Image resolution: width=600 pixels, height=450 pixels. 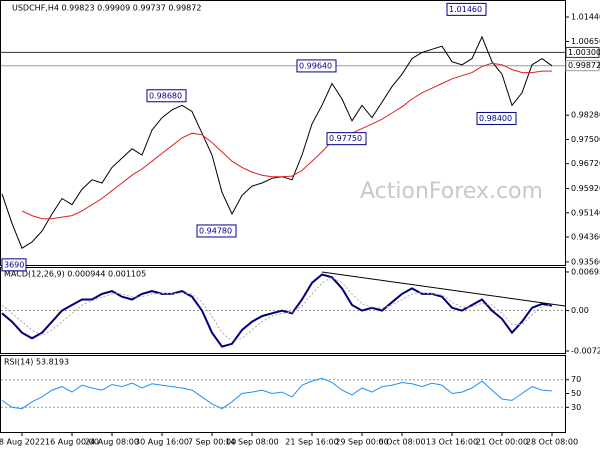 I want to click on x-tick-label: 16 Aug 00:00, so click(x=72, y=442).